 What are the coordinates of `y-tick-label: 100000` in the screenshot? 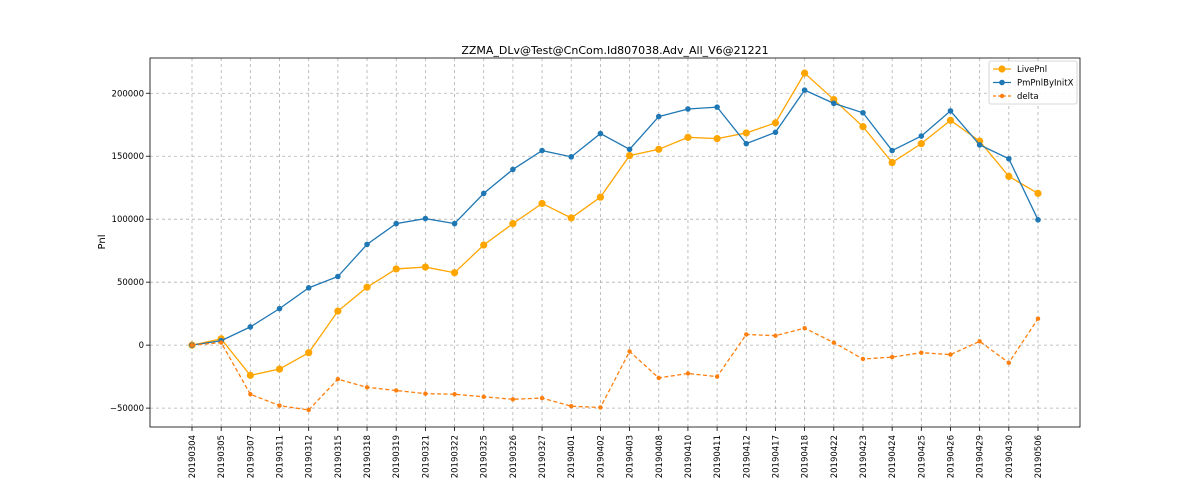 It's located at (128, 220).